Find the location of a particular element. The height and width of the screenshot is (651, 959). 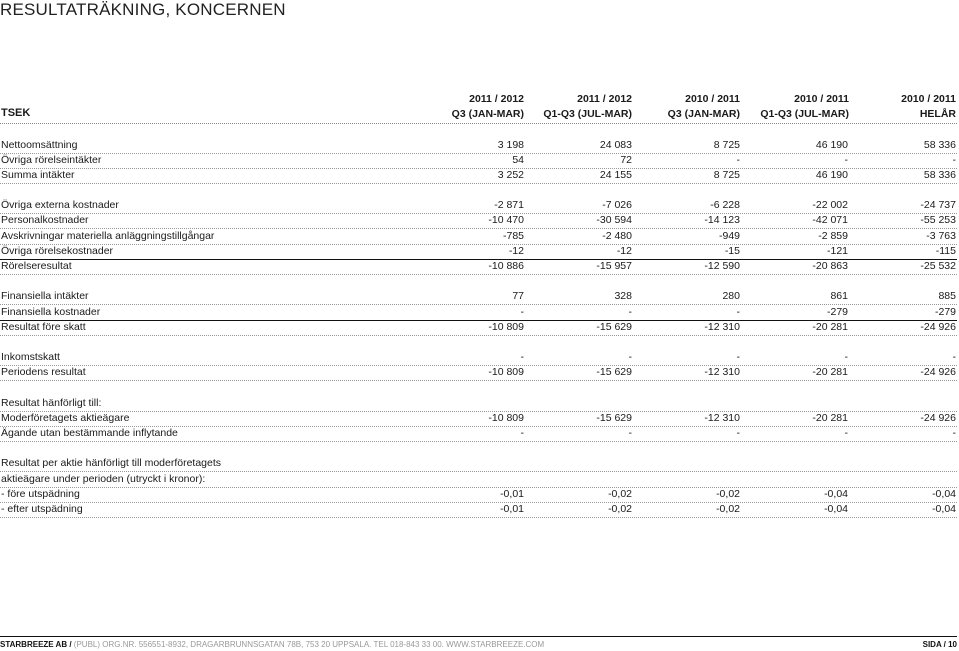

row-value-col-5: 885 is located at coordinates (947, 296).